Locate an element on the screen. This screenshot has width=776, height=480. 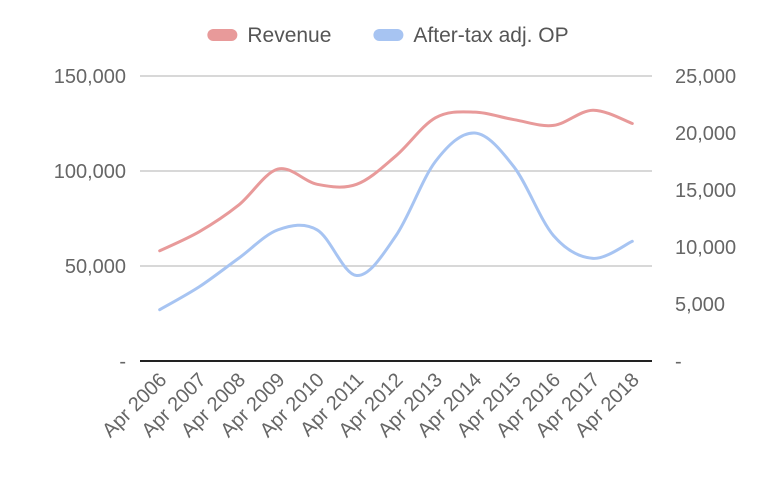
left-y-tick-label: - is located at coordinates (122, 362).